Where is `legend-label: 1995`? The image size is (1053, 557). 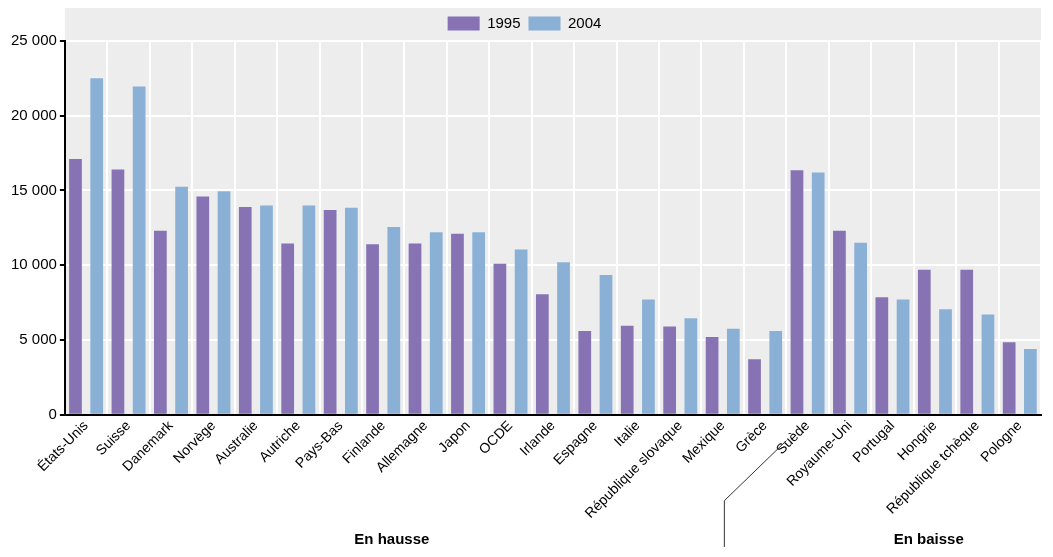 legend-label: 1995 is located at coordinates (504, 22).